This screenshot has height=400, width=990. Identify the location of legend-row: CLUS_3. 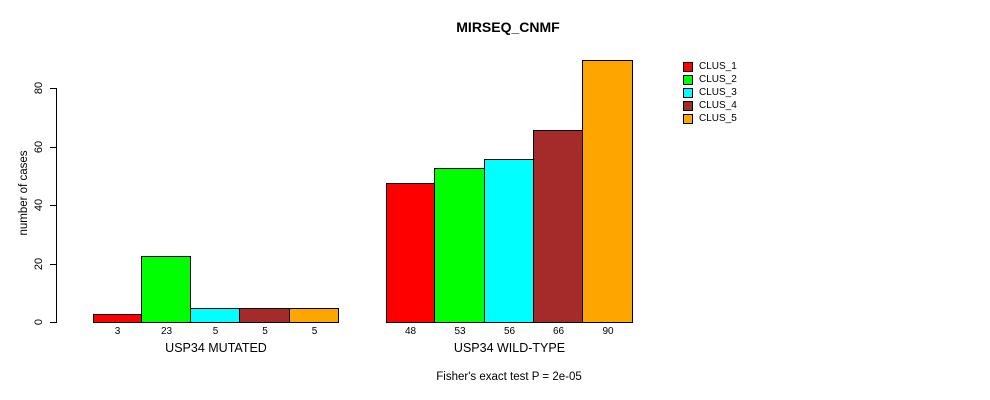
(710, 92).